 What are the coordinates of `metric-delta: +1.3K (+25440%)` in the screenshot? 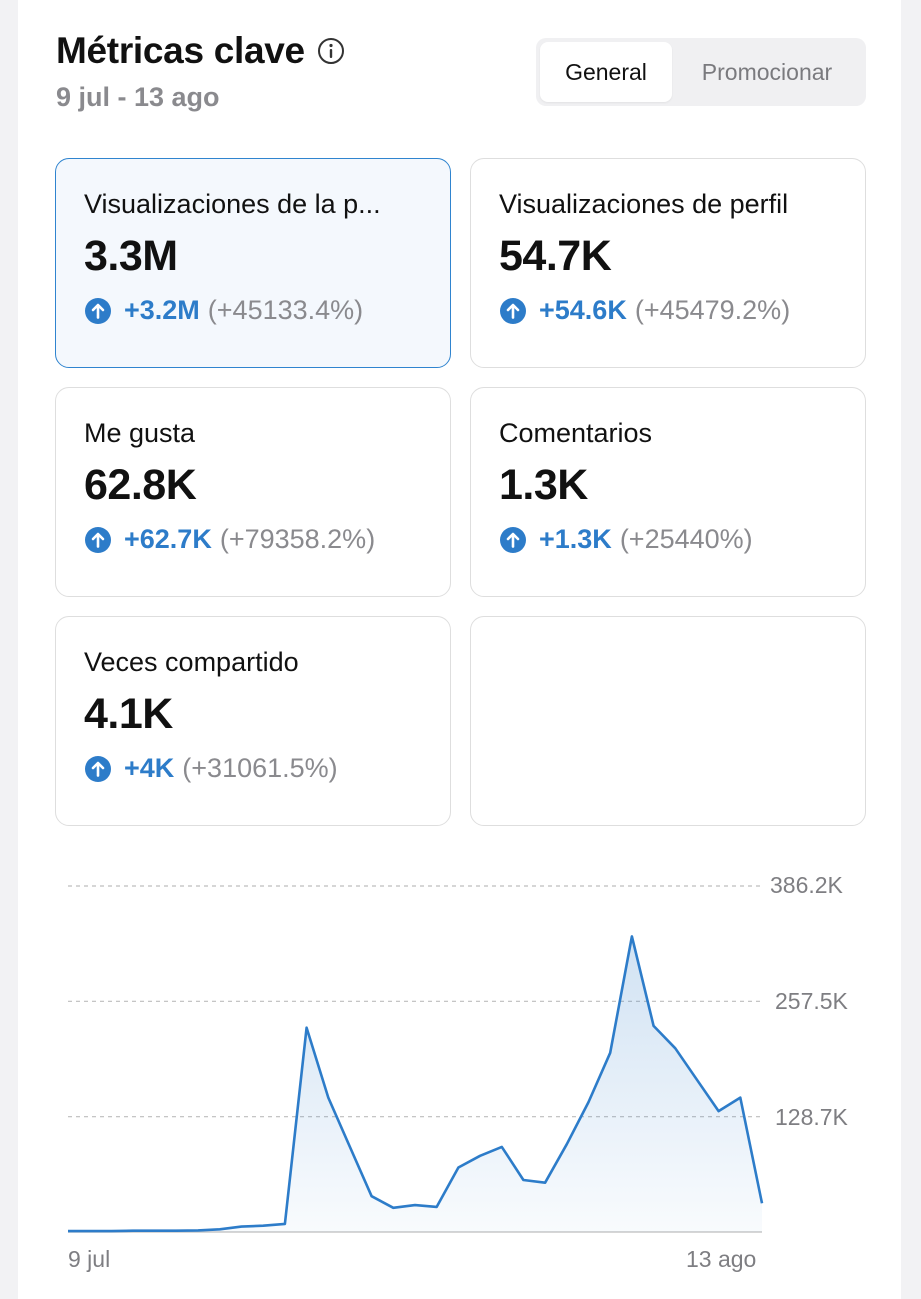 It's located at (668, 539).